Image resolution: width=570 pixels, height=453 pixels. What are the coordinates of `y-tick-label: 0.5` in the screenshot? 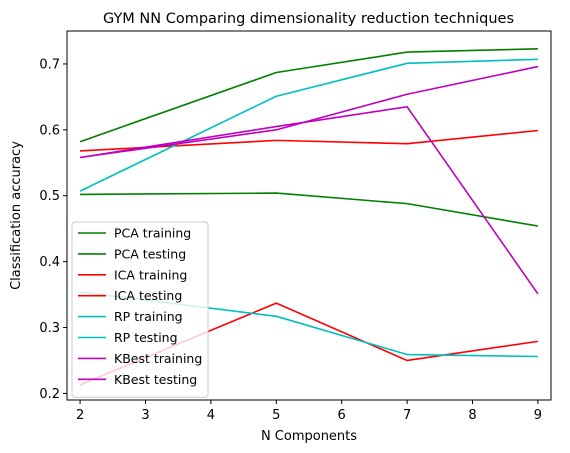 It's located at (49, 196).